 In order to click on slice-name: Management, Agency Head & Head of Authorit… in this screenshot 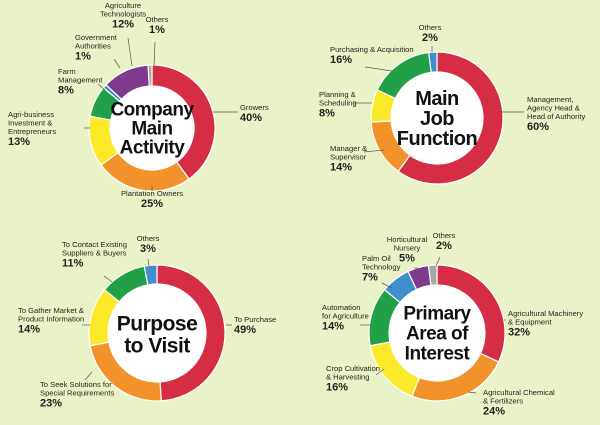, I will do `click(556, 108)`.